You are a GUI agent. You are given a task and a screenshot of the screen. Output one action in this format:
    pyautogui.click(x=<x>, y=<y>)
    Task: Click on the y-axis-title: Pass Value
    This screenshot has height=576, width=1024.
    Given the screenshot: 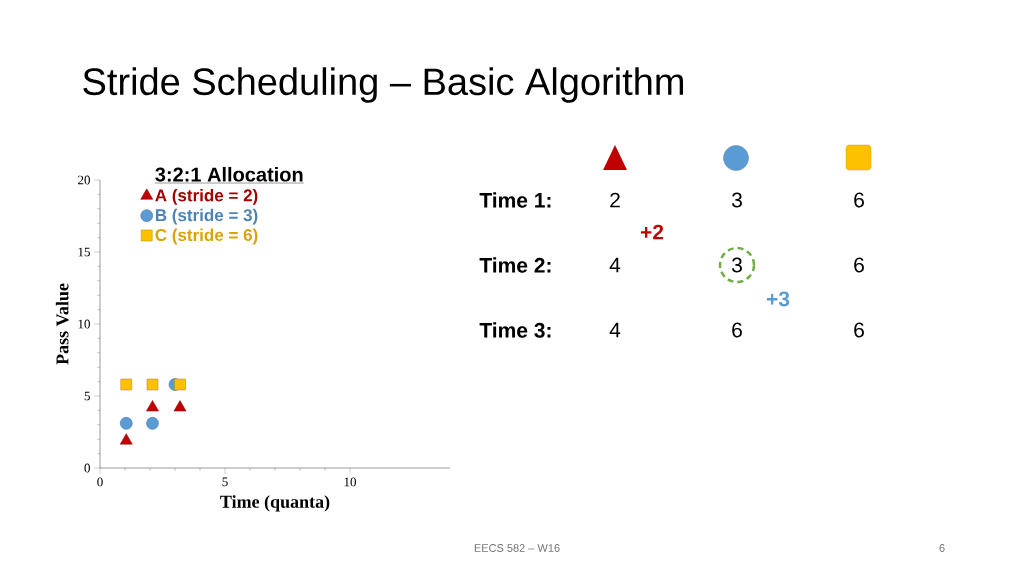 What is the action you would take?
    pyautogui.click(x=62, y=324)
    